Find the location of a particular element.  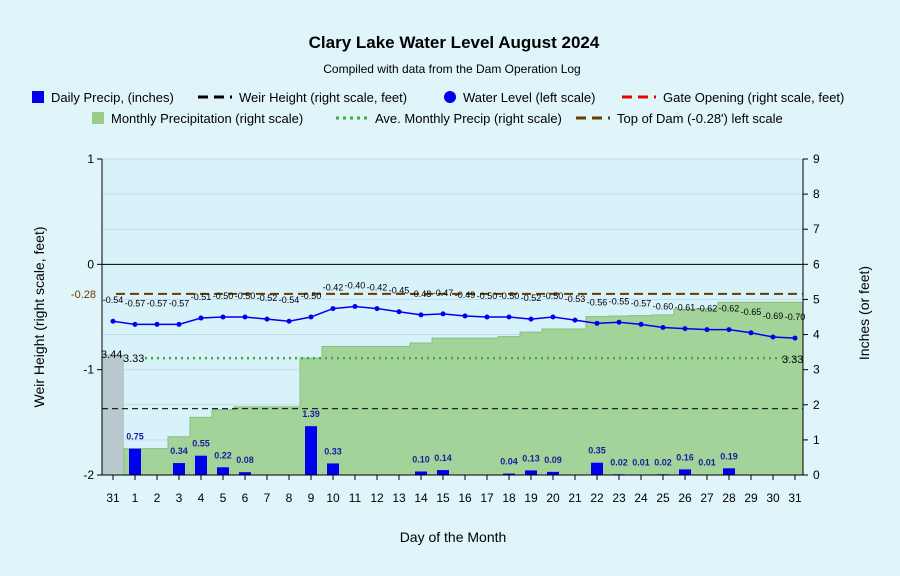

x-tick-label: 28 is located at coordinates (729, 498).